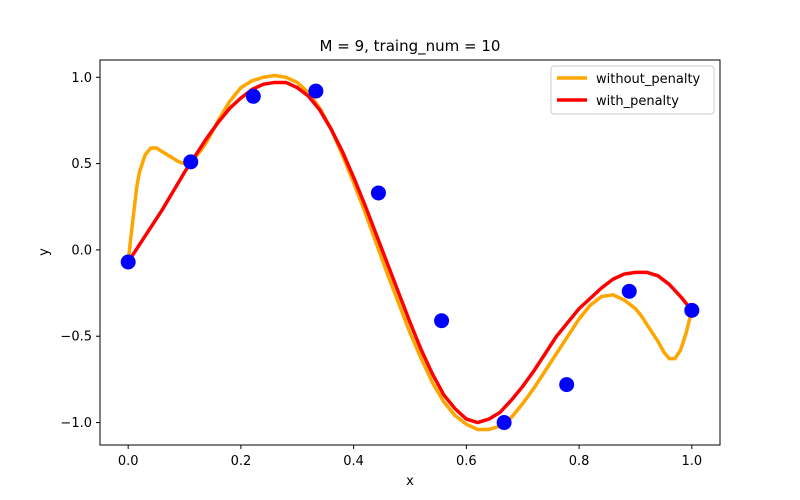 This screenshot has height=500, width=800. Describe the element at coordinates (579, 461) in the screenshot. I see `x-tick-label: 0.8` at that location.